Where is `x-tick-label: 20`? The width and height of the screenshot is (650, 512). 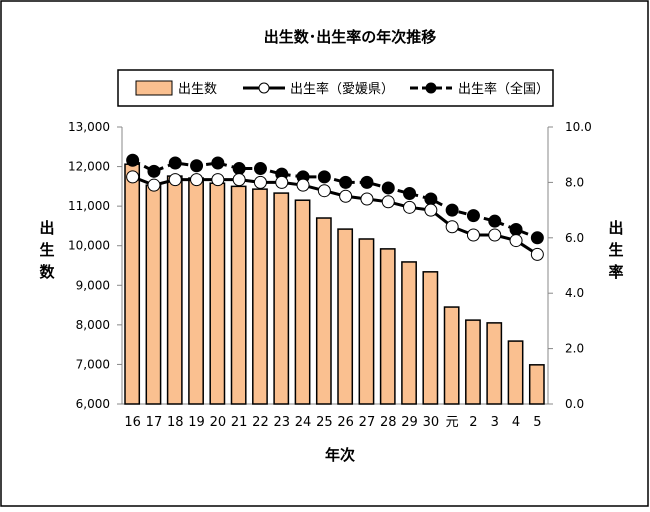 x-tick-label: 20 is located at coordinates (218, 422).